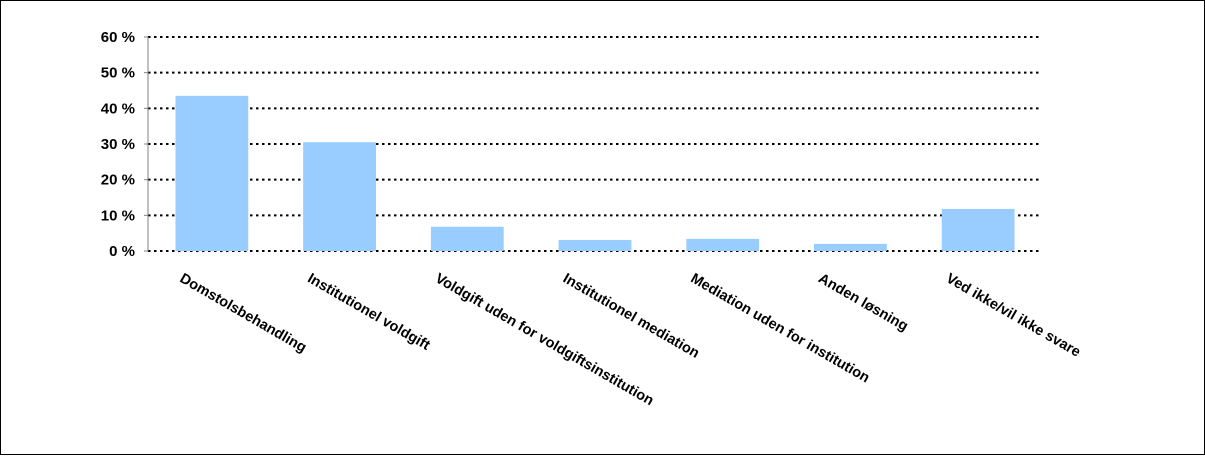  What do you see at coordinates (243, 314) in the screenshot?
I see `x-tick-label: Domstolsbehandling` at bounding box center [243, 314].